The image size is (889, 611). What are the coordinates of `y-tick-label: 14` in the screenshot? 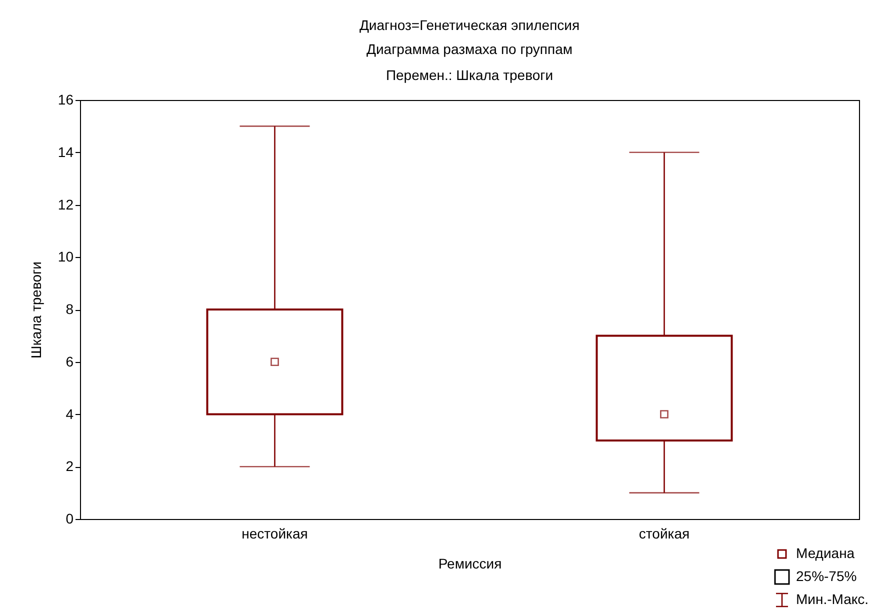 It's located at (66, 152).